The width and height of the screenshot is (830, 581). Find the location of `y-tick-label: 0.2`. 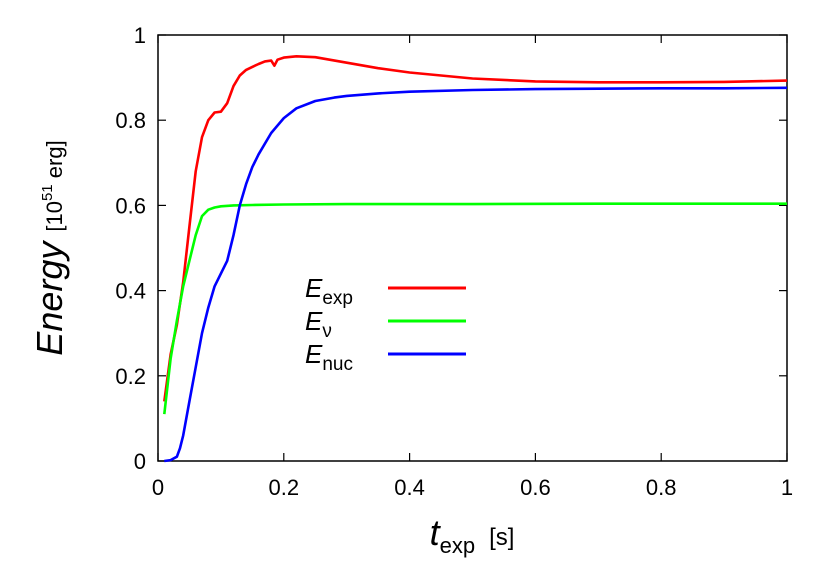

y-tick-label: 0.2 is located at coordinates (130, 376).